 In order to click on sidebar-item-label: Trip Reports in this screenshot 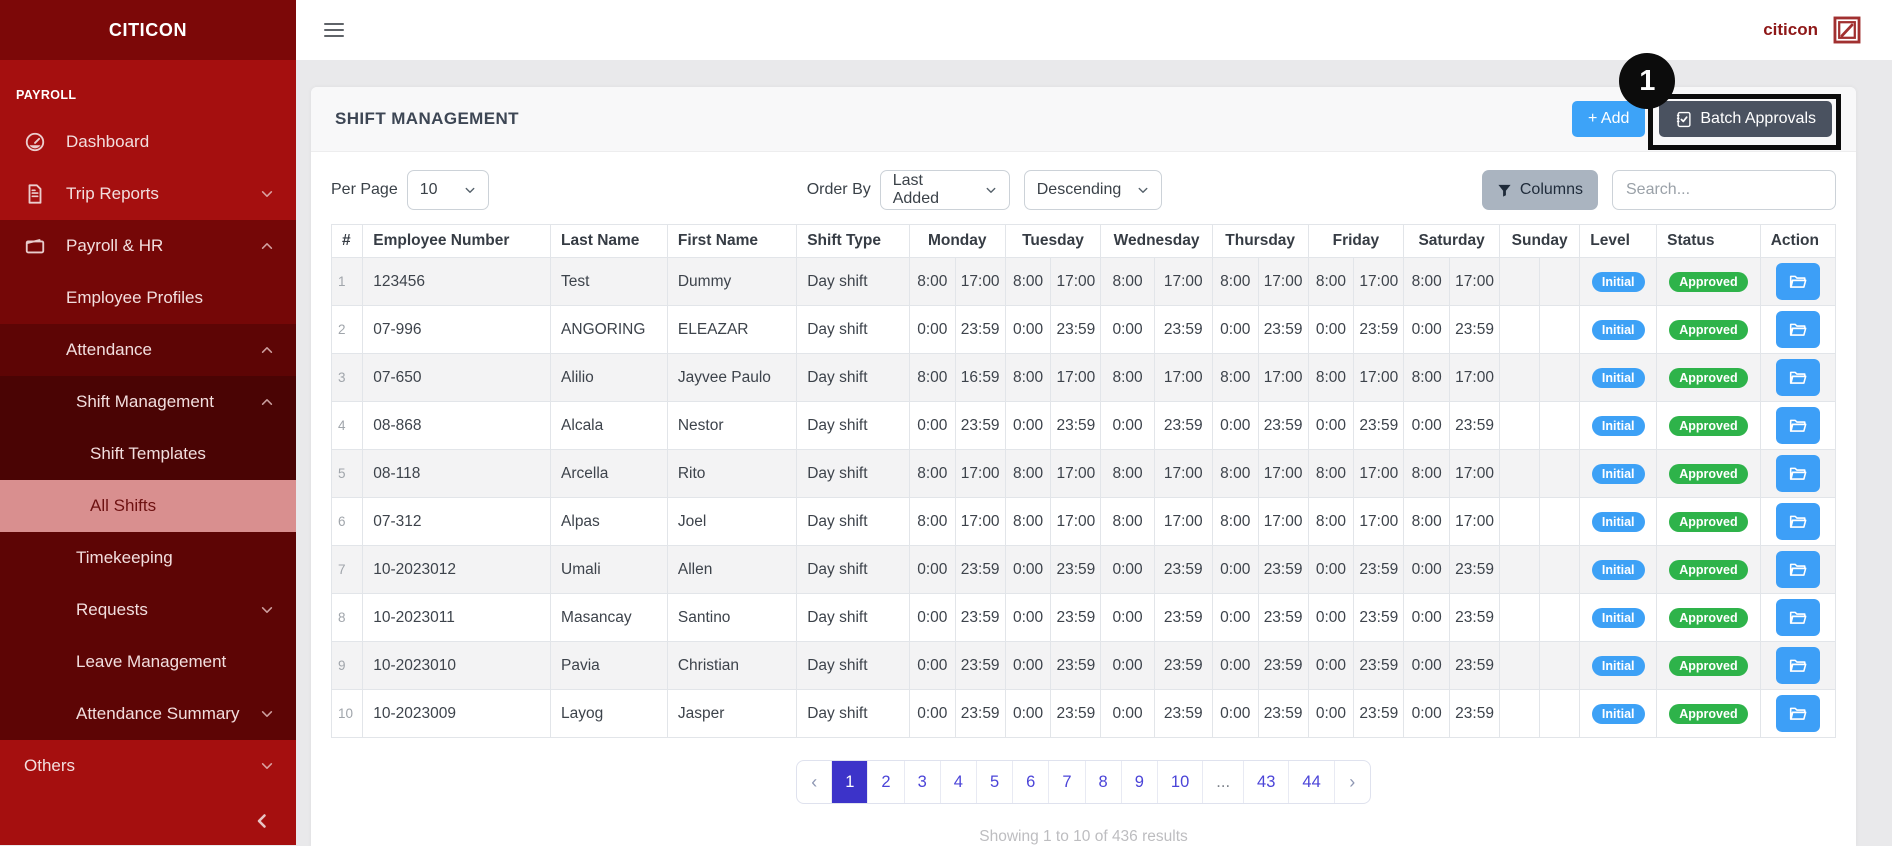, I will do `click(112, 194)`.